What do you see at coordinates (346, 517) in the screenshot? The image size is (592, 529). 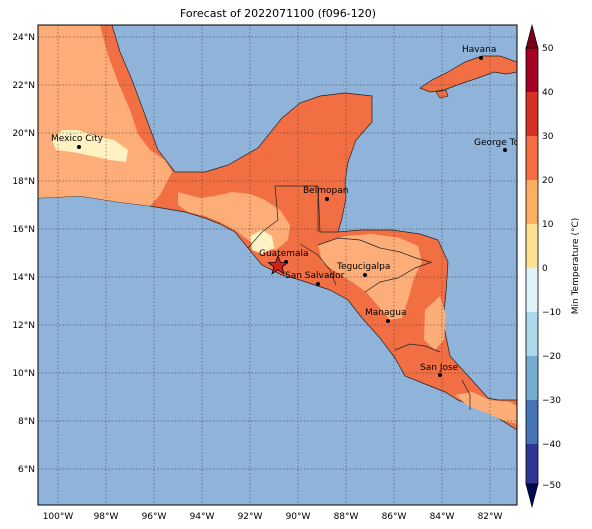 I see `svg-text: 88°W` at bounding box center [346, 517].